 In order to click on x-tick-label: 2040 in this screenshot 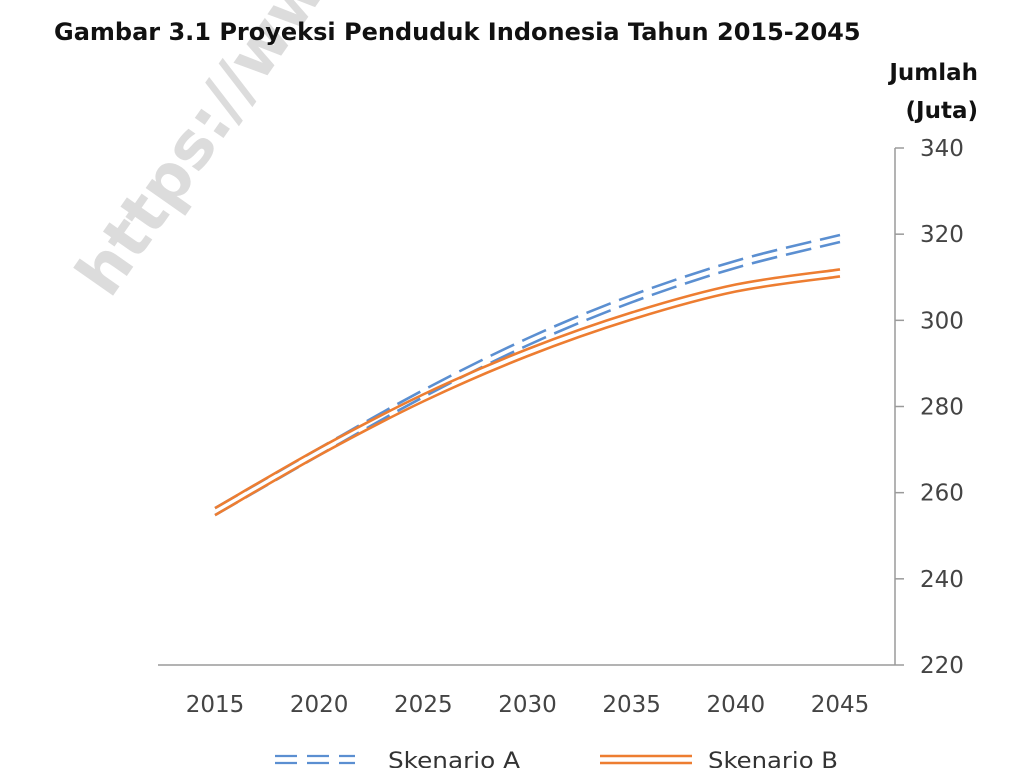, I will do `click(736, 705)`.